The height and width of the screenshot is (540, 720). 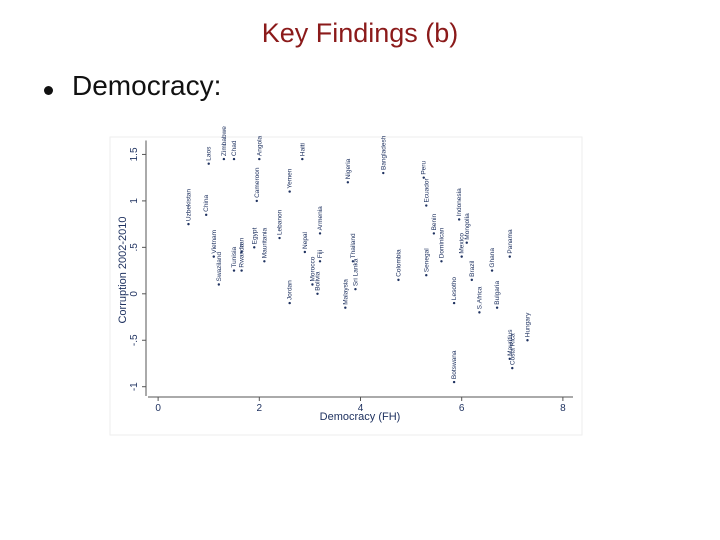 I want to click on point-label: Costa Rica, so click(x=512, y=349).